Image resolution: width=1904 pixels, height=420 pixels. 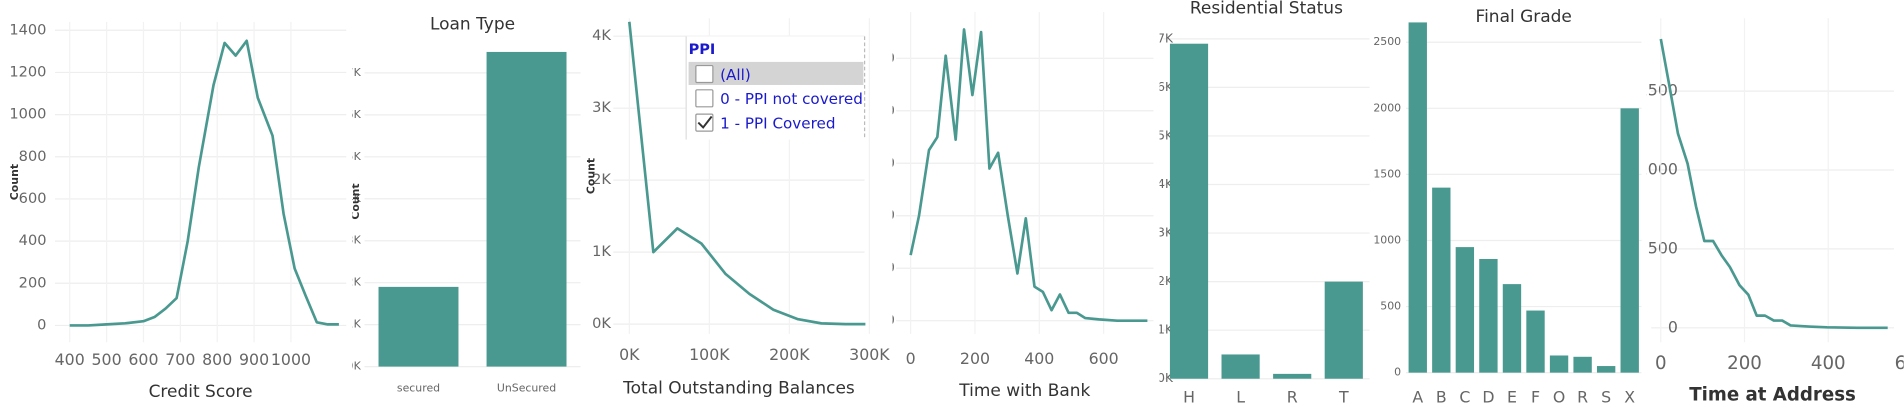 I want to click on x-tick-label: F, so click(x=1535, y=397).